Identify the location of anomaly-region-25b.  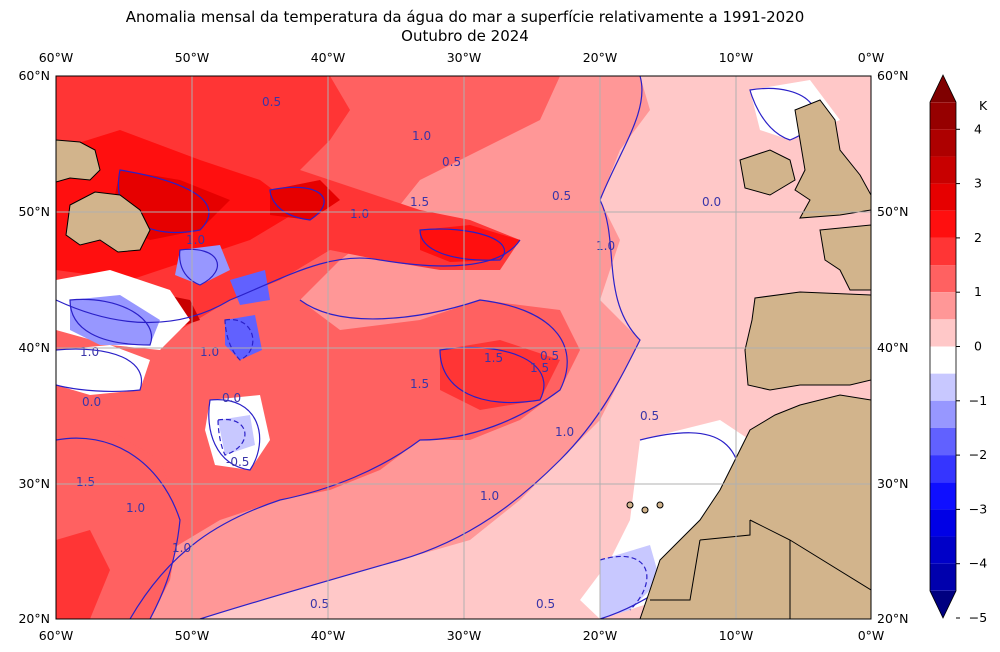
(305, 200).